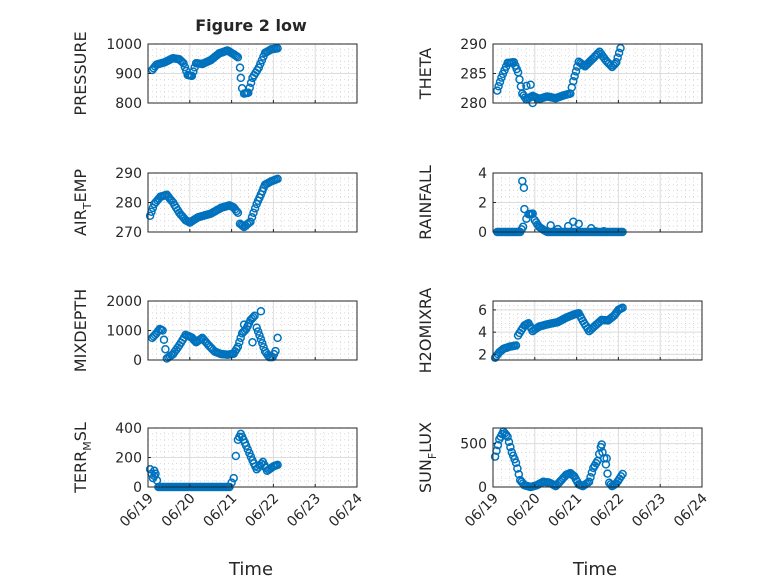  I want to click on x-tick-label: 06/21, so click(566, 511).